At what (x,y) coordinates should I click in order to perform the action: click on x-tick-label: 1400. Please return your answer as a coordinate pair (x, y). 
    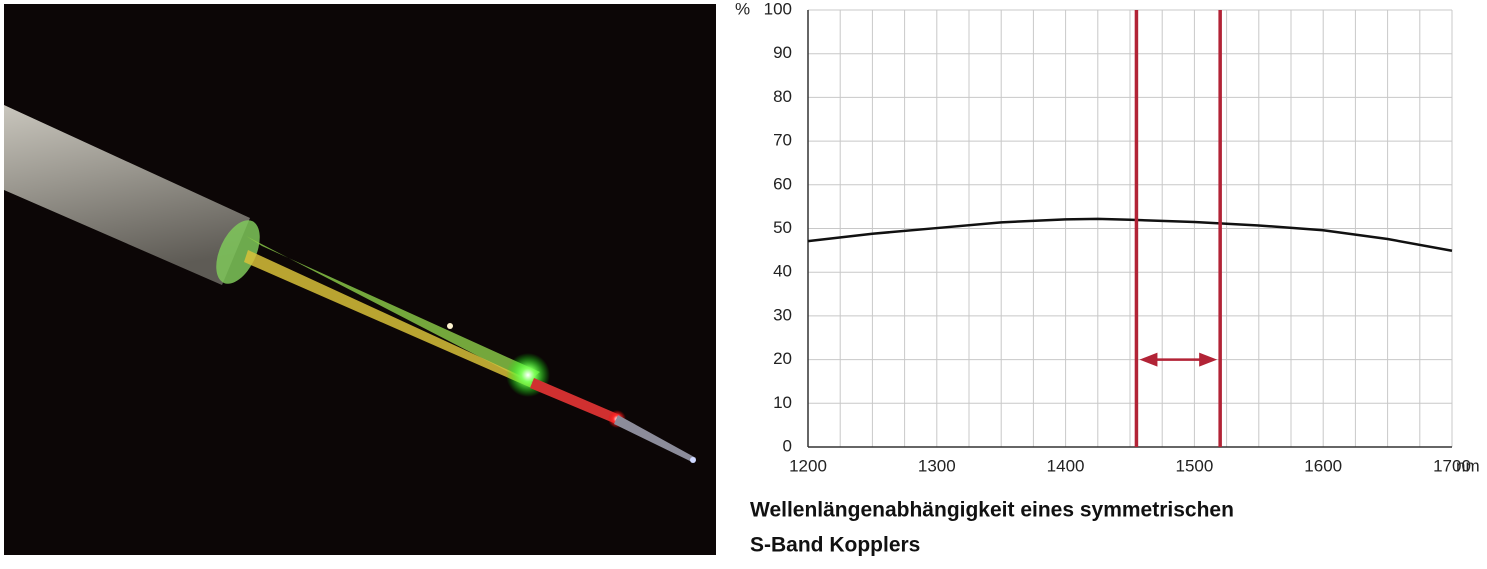
    Looking at the image, I should click on (1066, 465).